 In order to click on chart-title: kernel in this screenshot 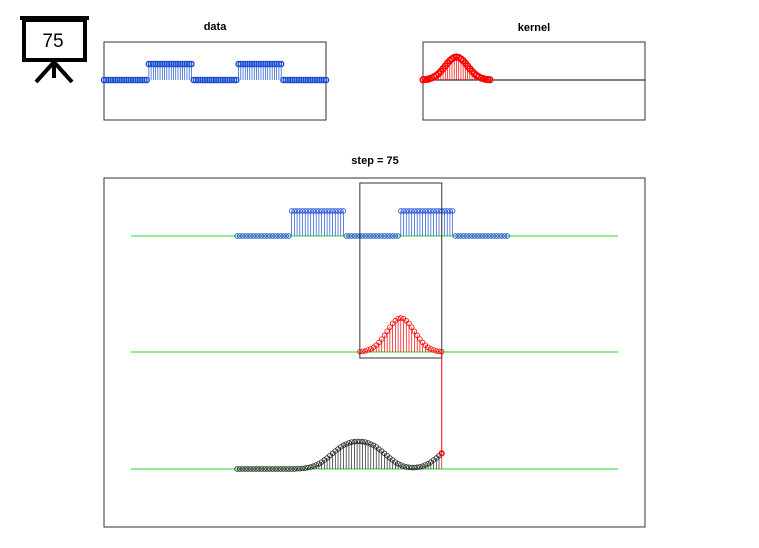, I will do `click(534, 28)`.